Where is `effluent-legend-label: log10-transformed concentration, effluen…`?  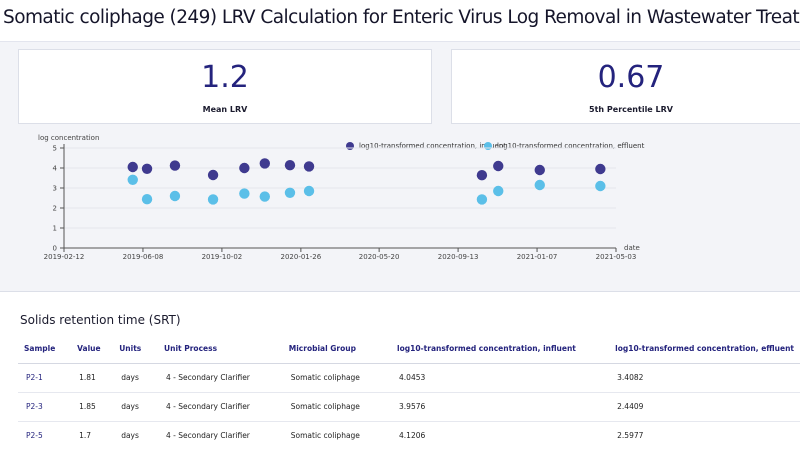 effluent-legend-label: log10-transformed concentration, effluen… is located at coordinates (571, 146).